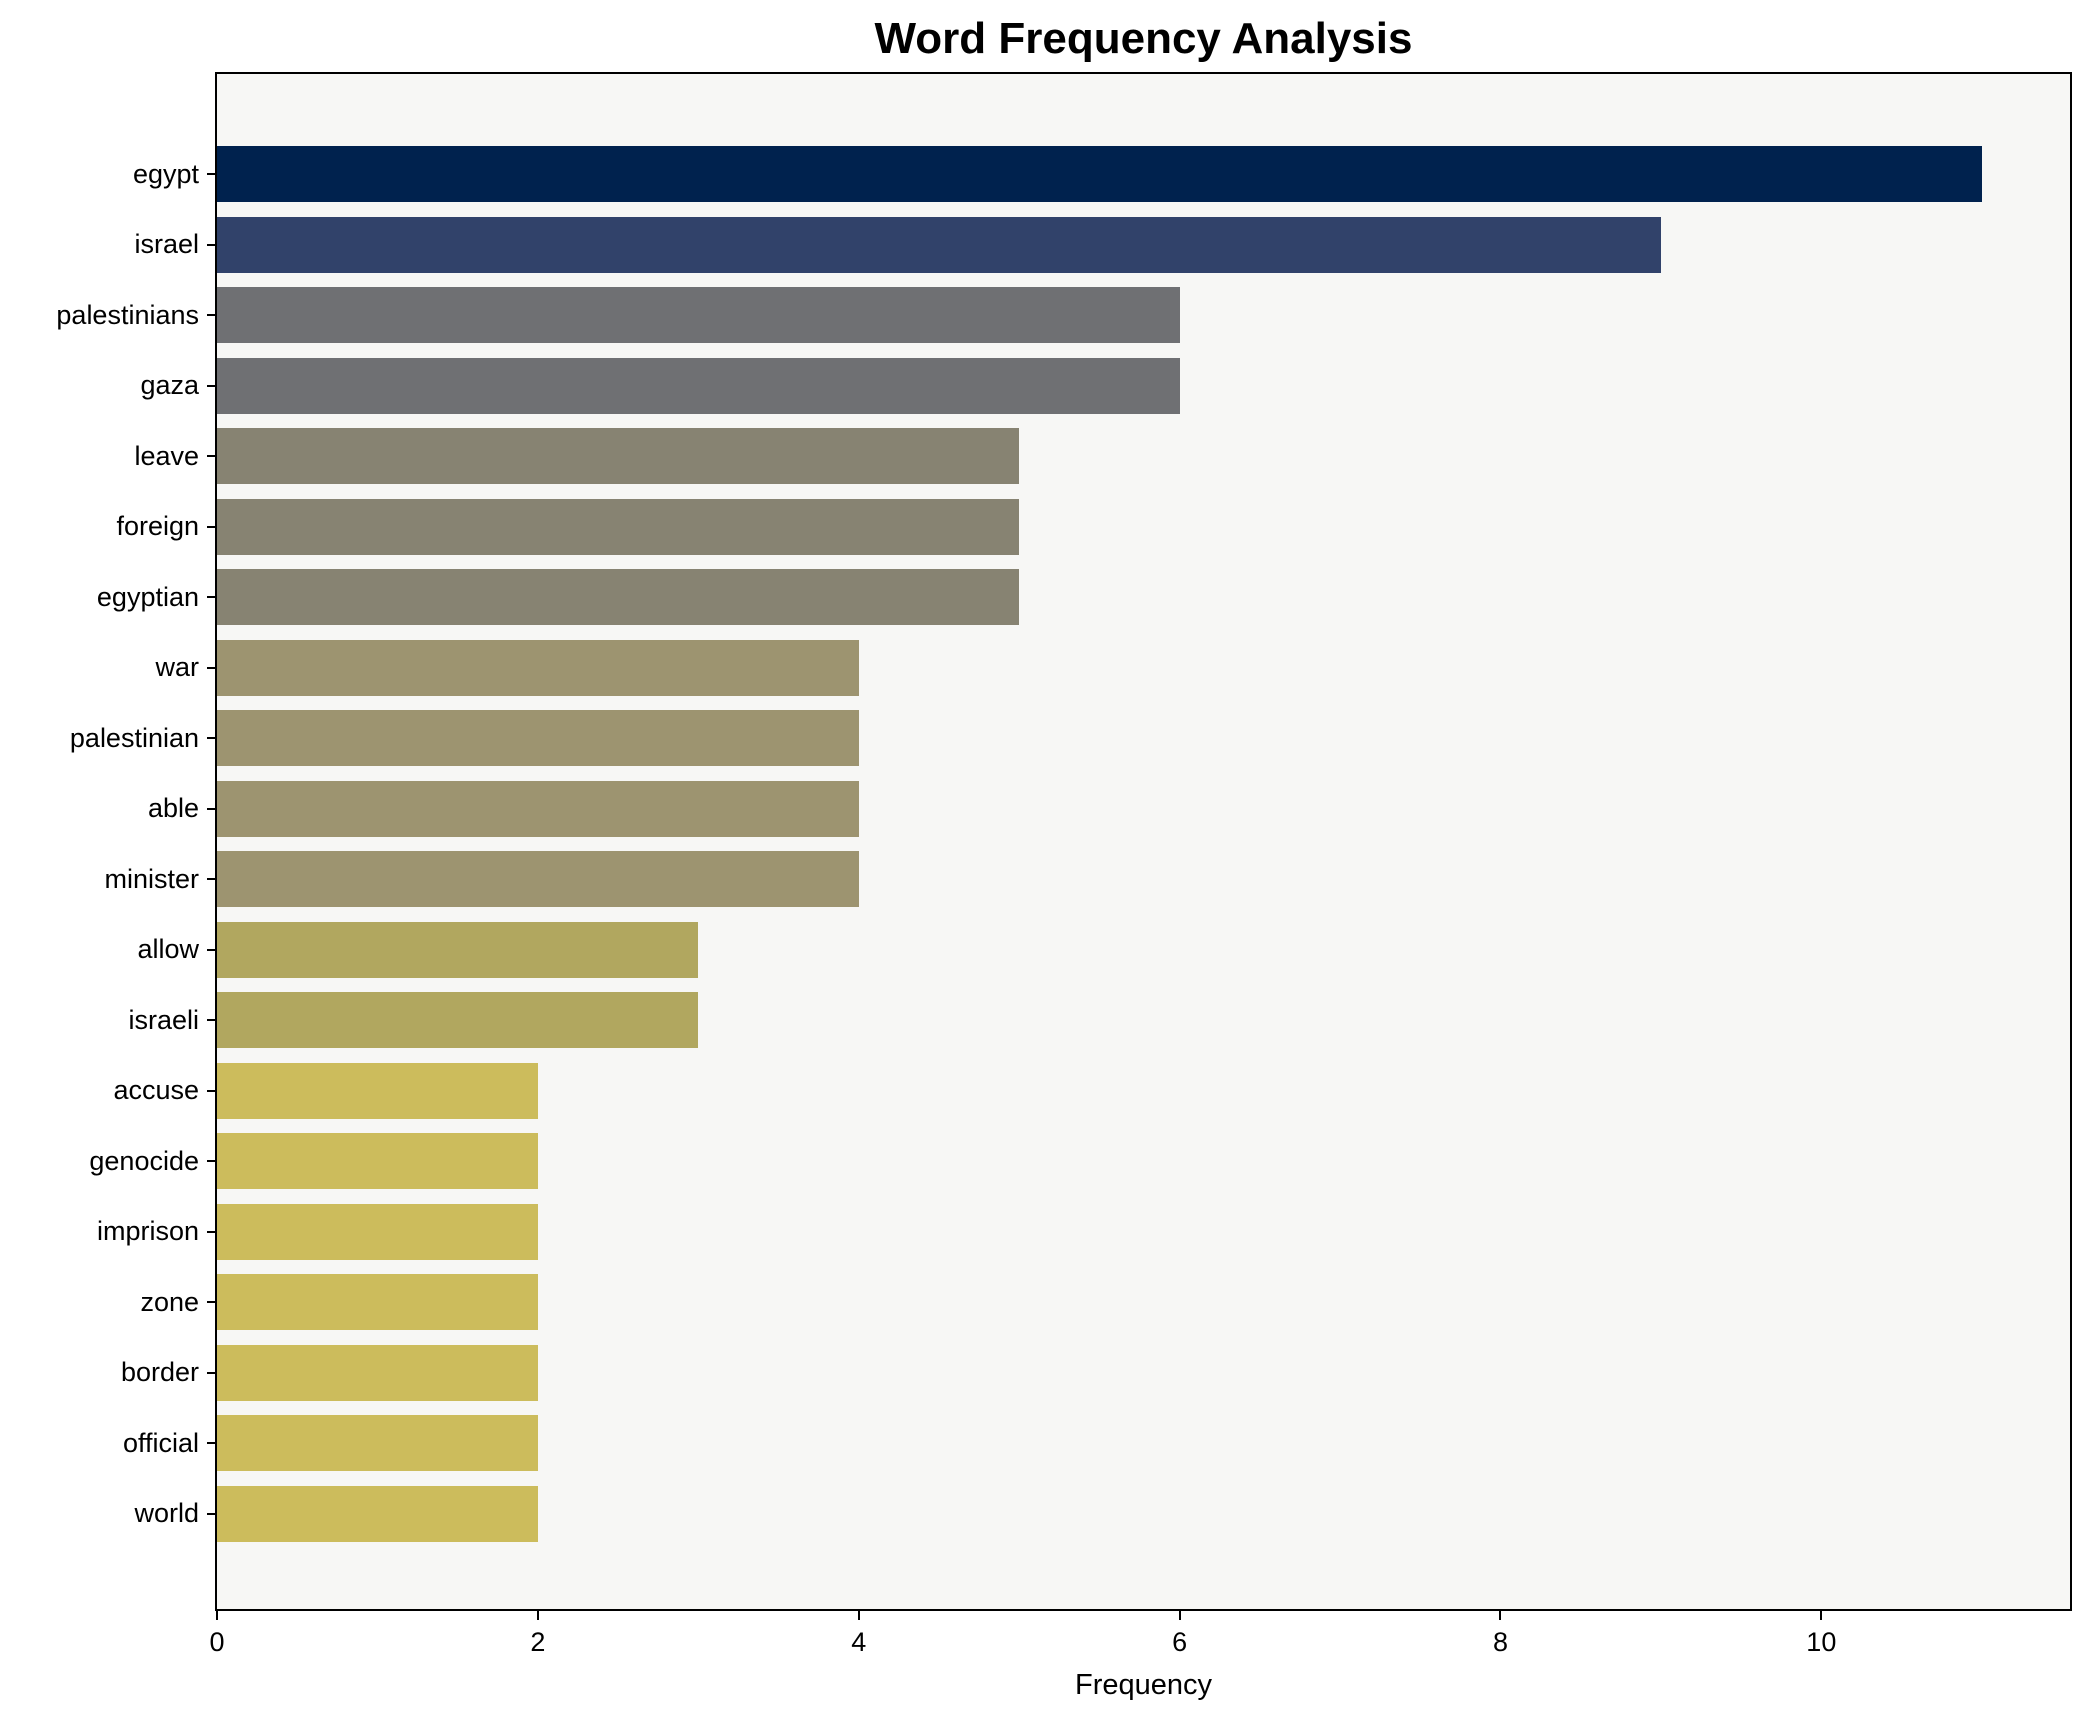  What do you see at coordinates (169, 1301) in the screenshot?
I see `y-tick-label-zone: zone` at bounding box center [169, 1301].